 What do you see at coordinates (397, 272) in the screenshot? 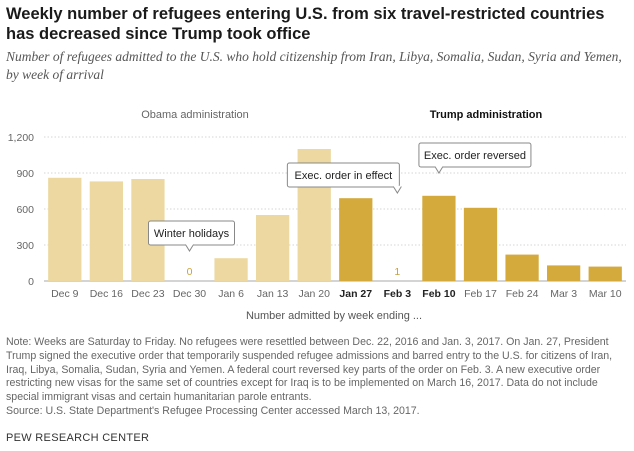
I see `value-label: 1` at bounding box center [397, 272].